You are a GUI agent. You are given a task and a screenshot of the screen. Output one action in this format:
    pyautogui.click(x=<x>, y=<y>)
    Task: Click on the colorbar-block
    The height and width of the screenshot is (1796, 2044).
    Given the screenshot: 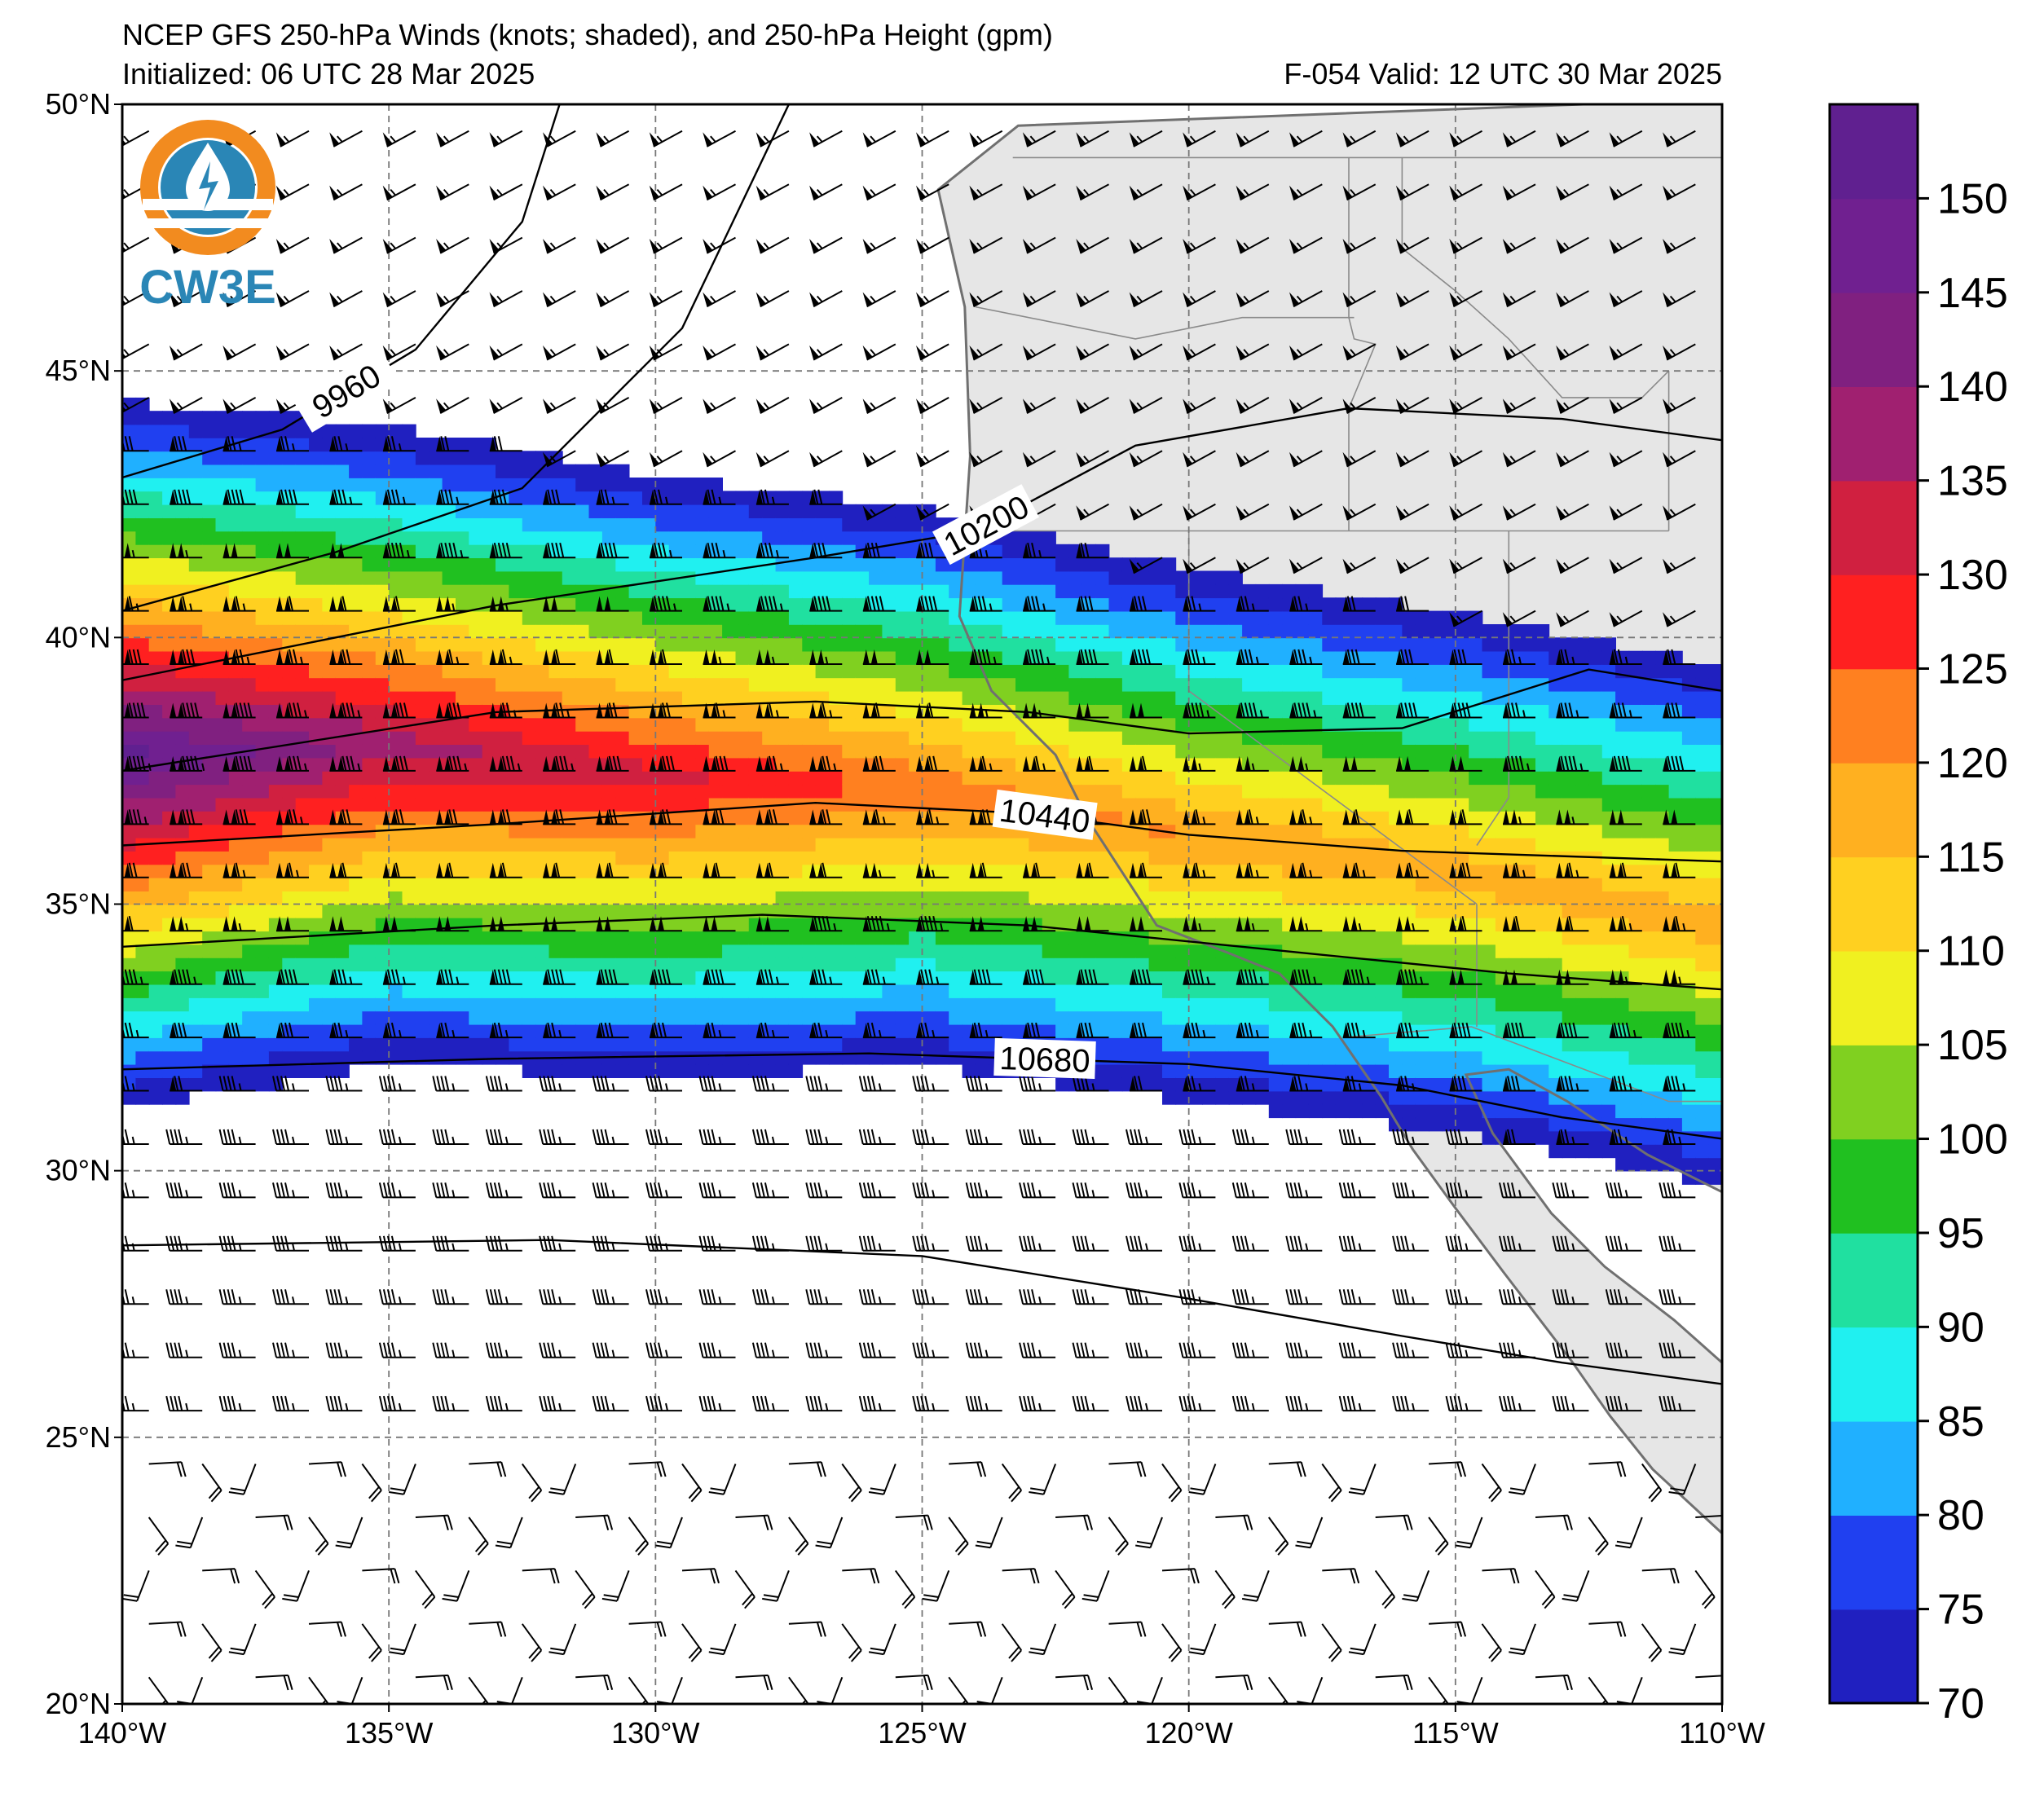 What is the action you would take?
    pyautogui.click(x=1874, y=622)
    